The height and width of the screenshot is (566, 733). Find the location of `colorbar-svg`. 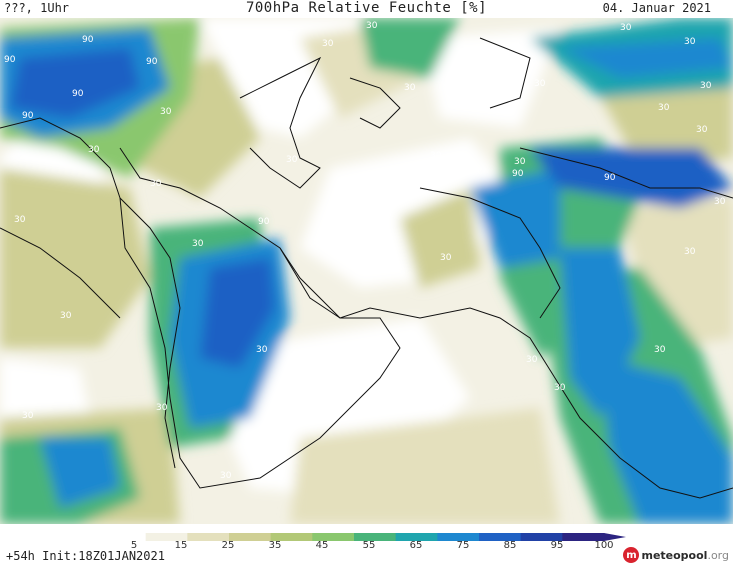

colorbar-svg is located at coordinates (365, 537).